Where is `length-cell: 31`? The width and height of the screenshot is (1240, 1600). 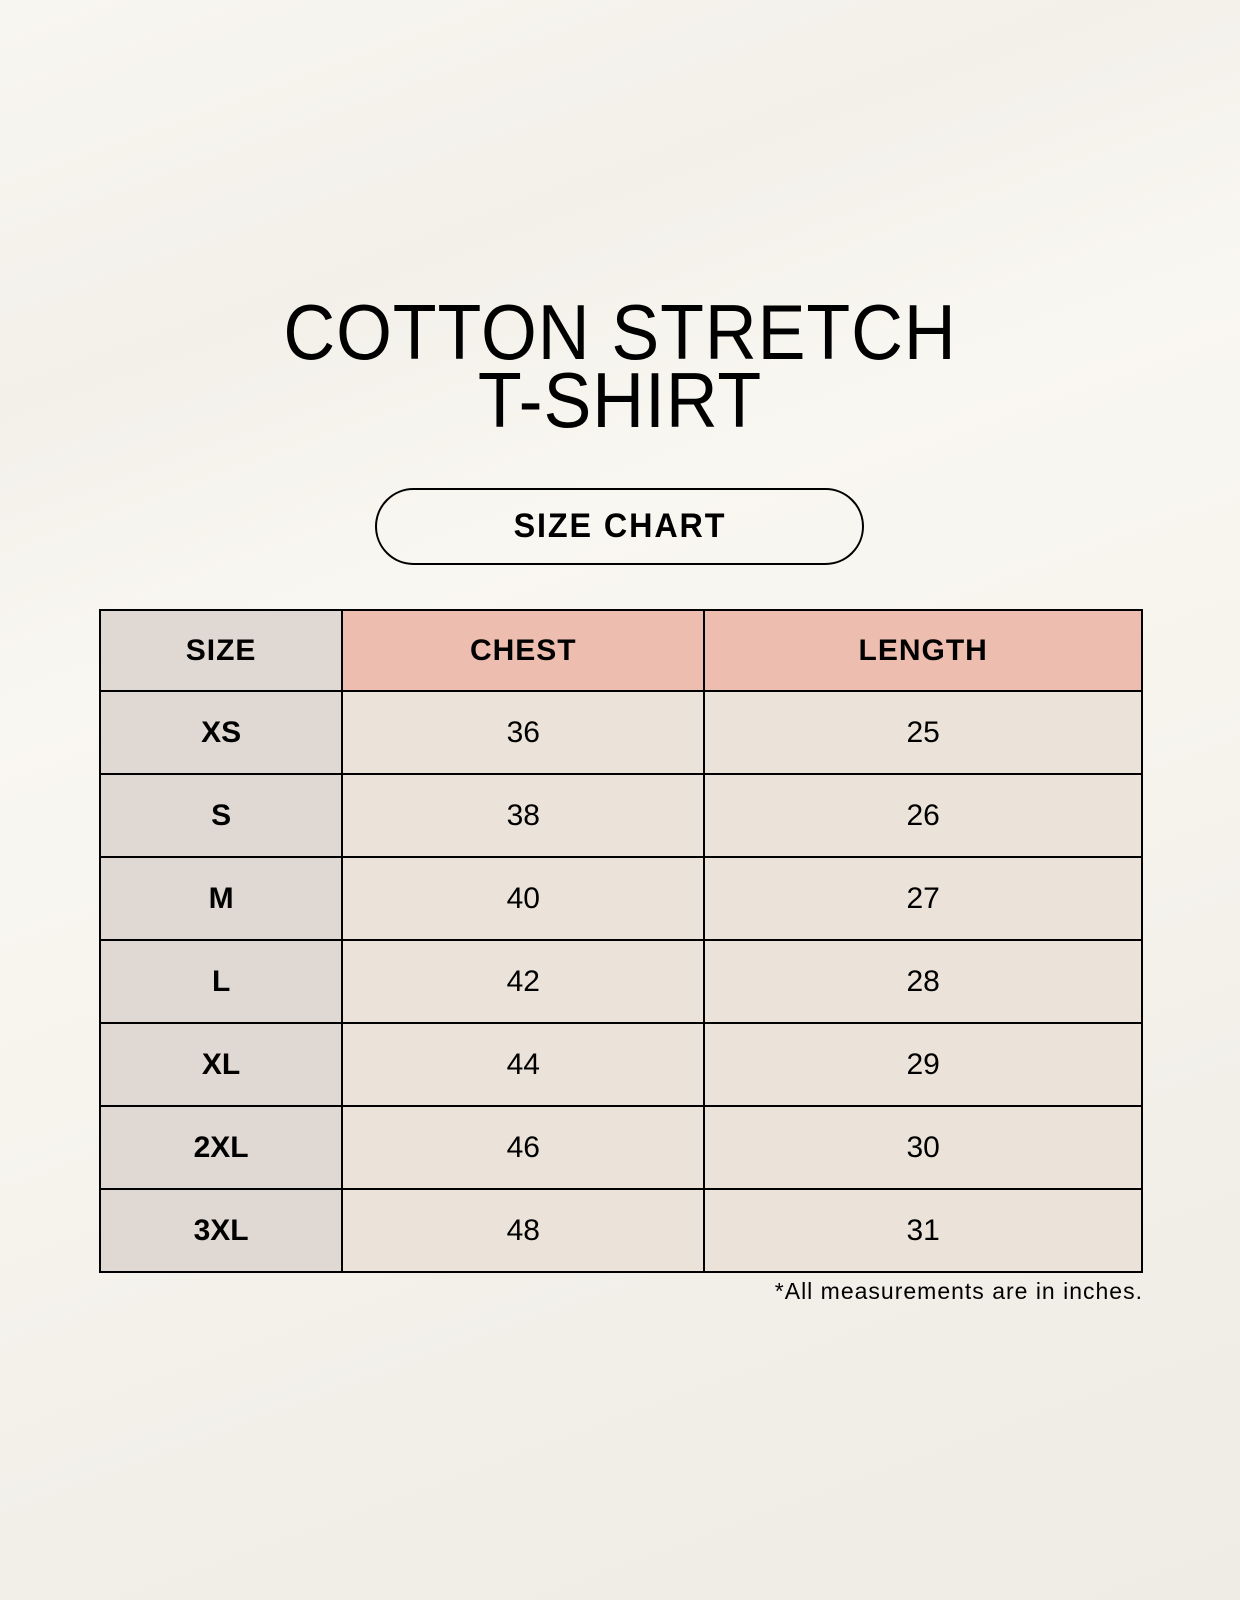
length-cell: 31 is located at coordinates (923, 1230).